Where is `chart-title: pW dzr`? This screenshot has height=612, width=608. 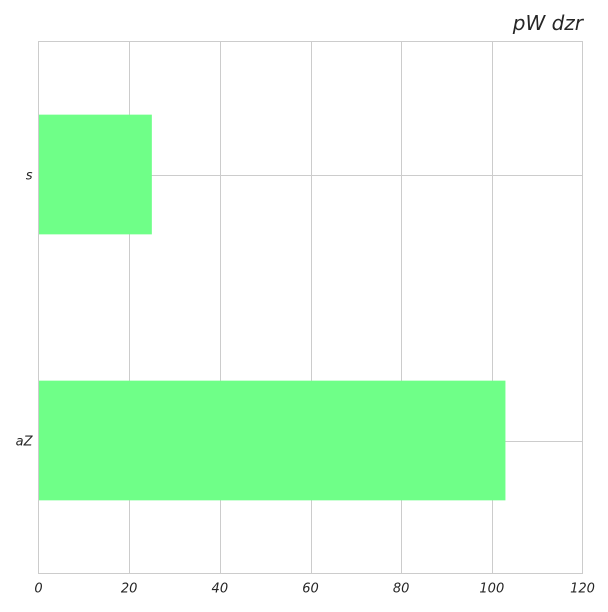 chart-title: pW dzr is located at coordinates (548, 23).